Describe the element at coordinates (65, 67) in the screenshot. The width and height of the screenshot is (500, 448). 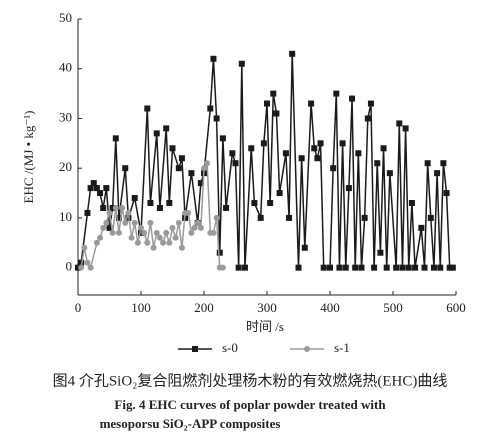
I see `y-tick-label: 40` at that location.